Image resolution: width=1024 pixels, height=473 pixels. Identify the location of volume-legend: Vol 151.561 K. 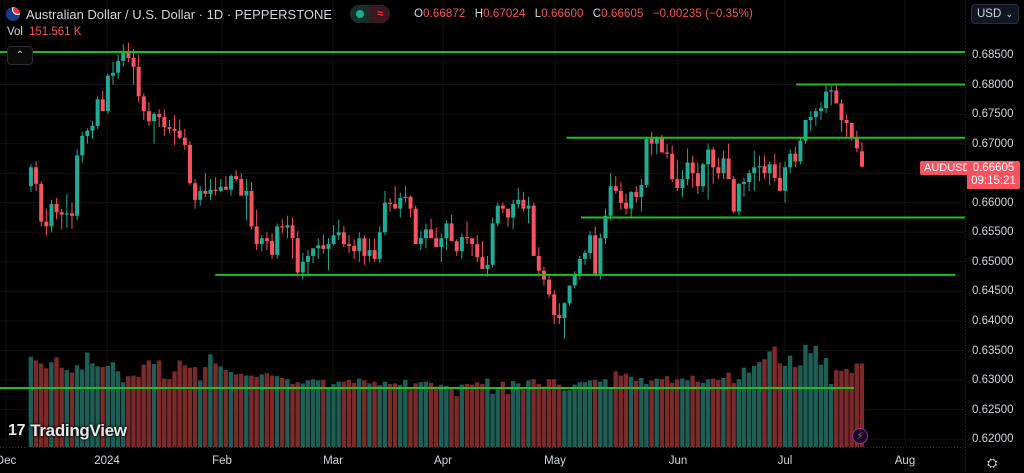
(44, 32).